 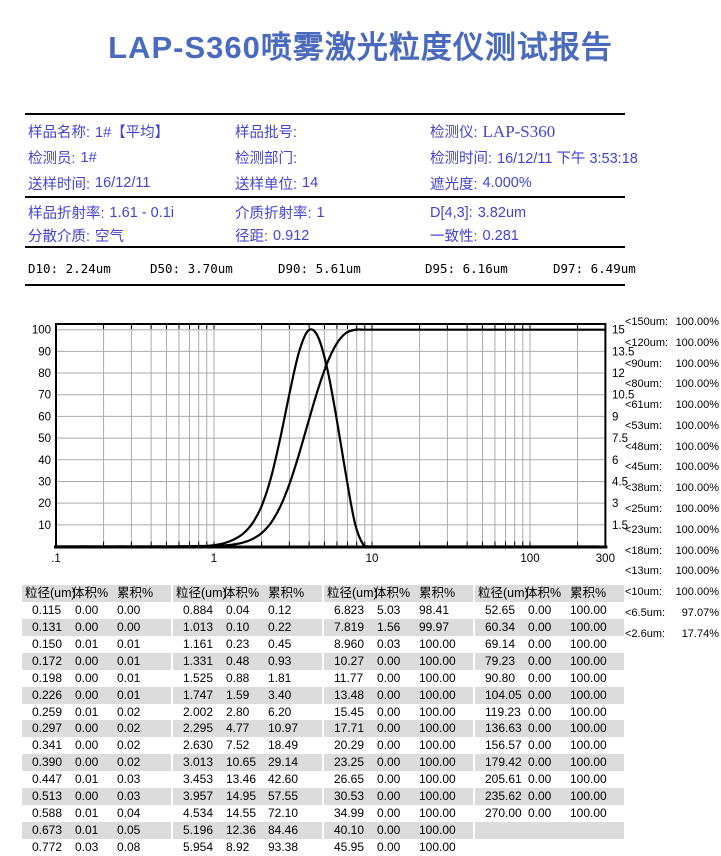 What do you see at coordinates (360, 47) in the screenshot?
I see `report-title: LAP-S360喷雾激光粒度仪测试报告` at bounding box center [360, 47].